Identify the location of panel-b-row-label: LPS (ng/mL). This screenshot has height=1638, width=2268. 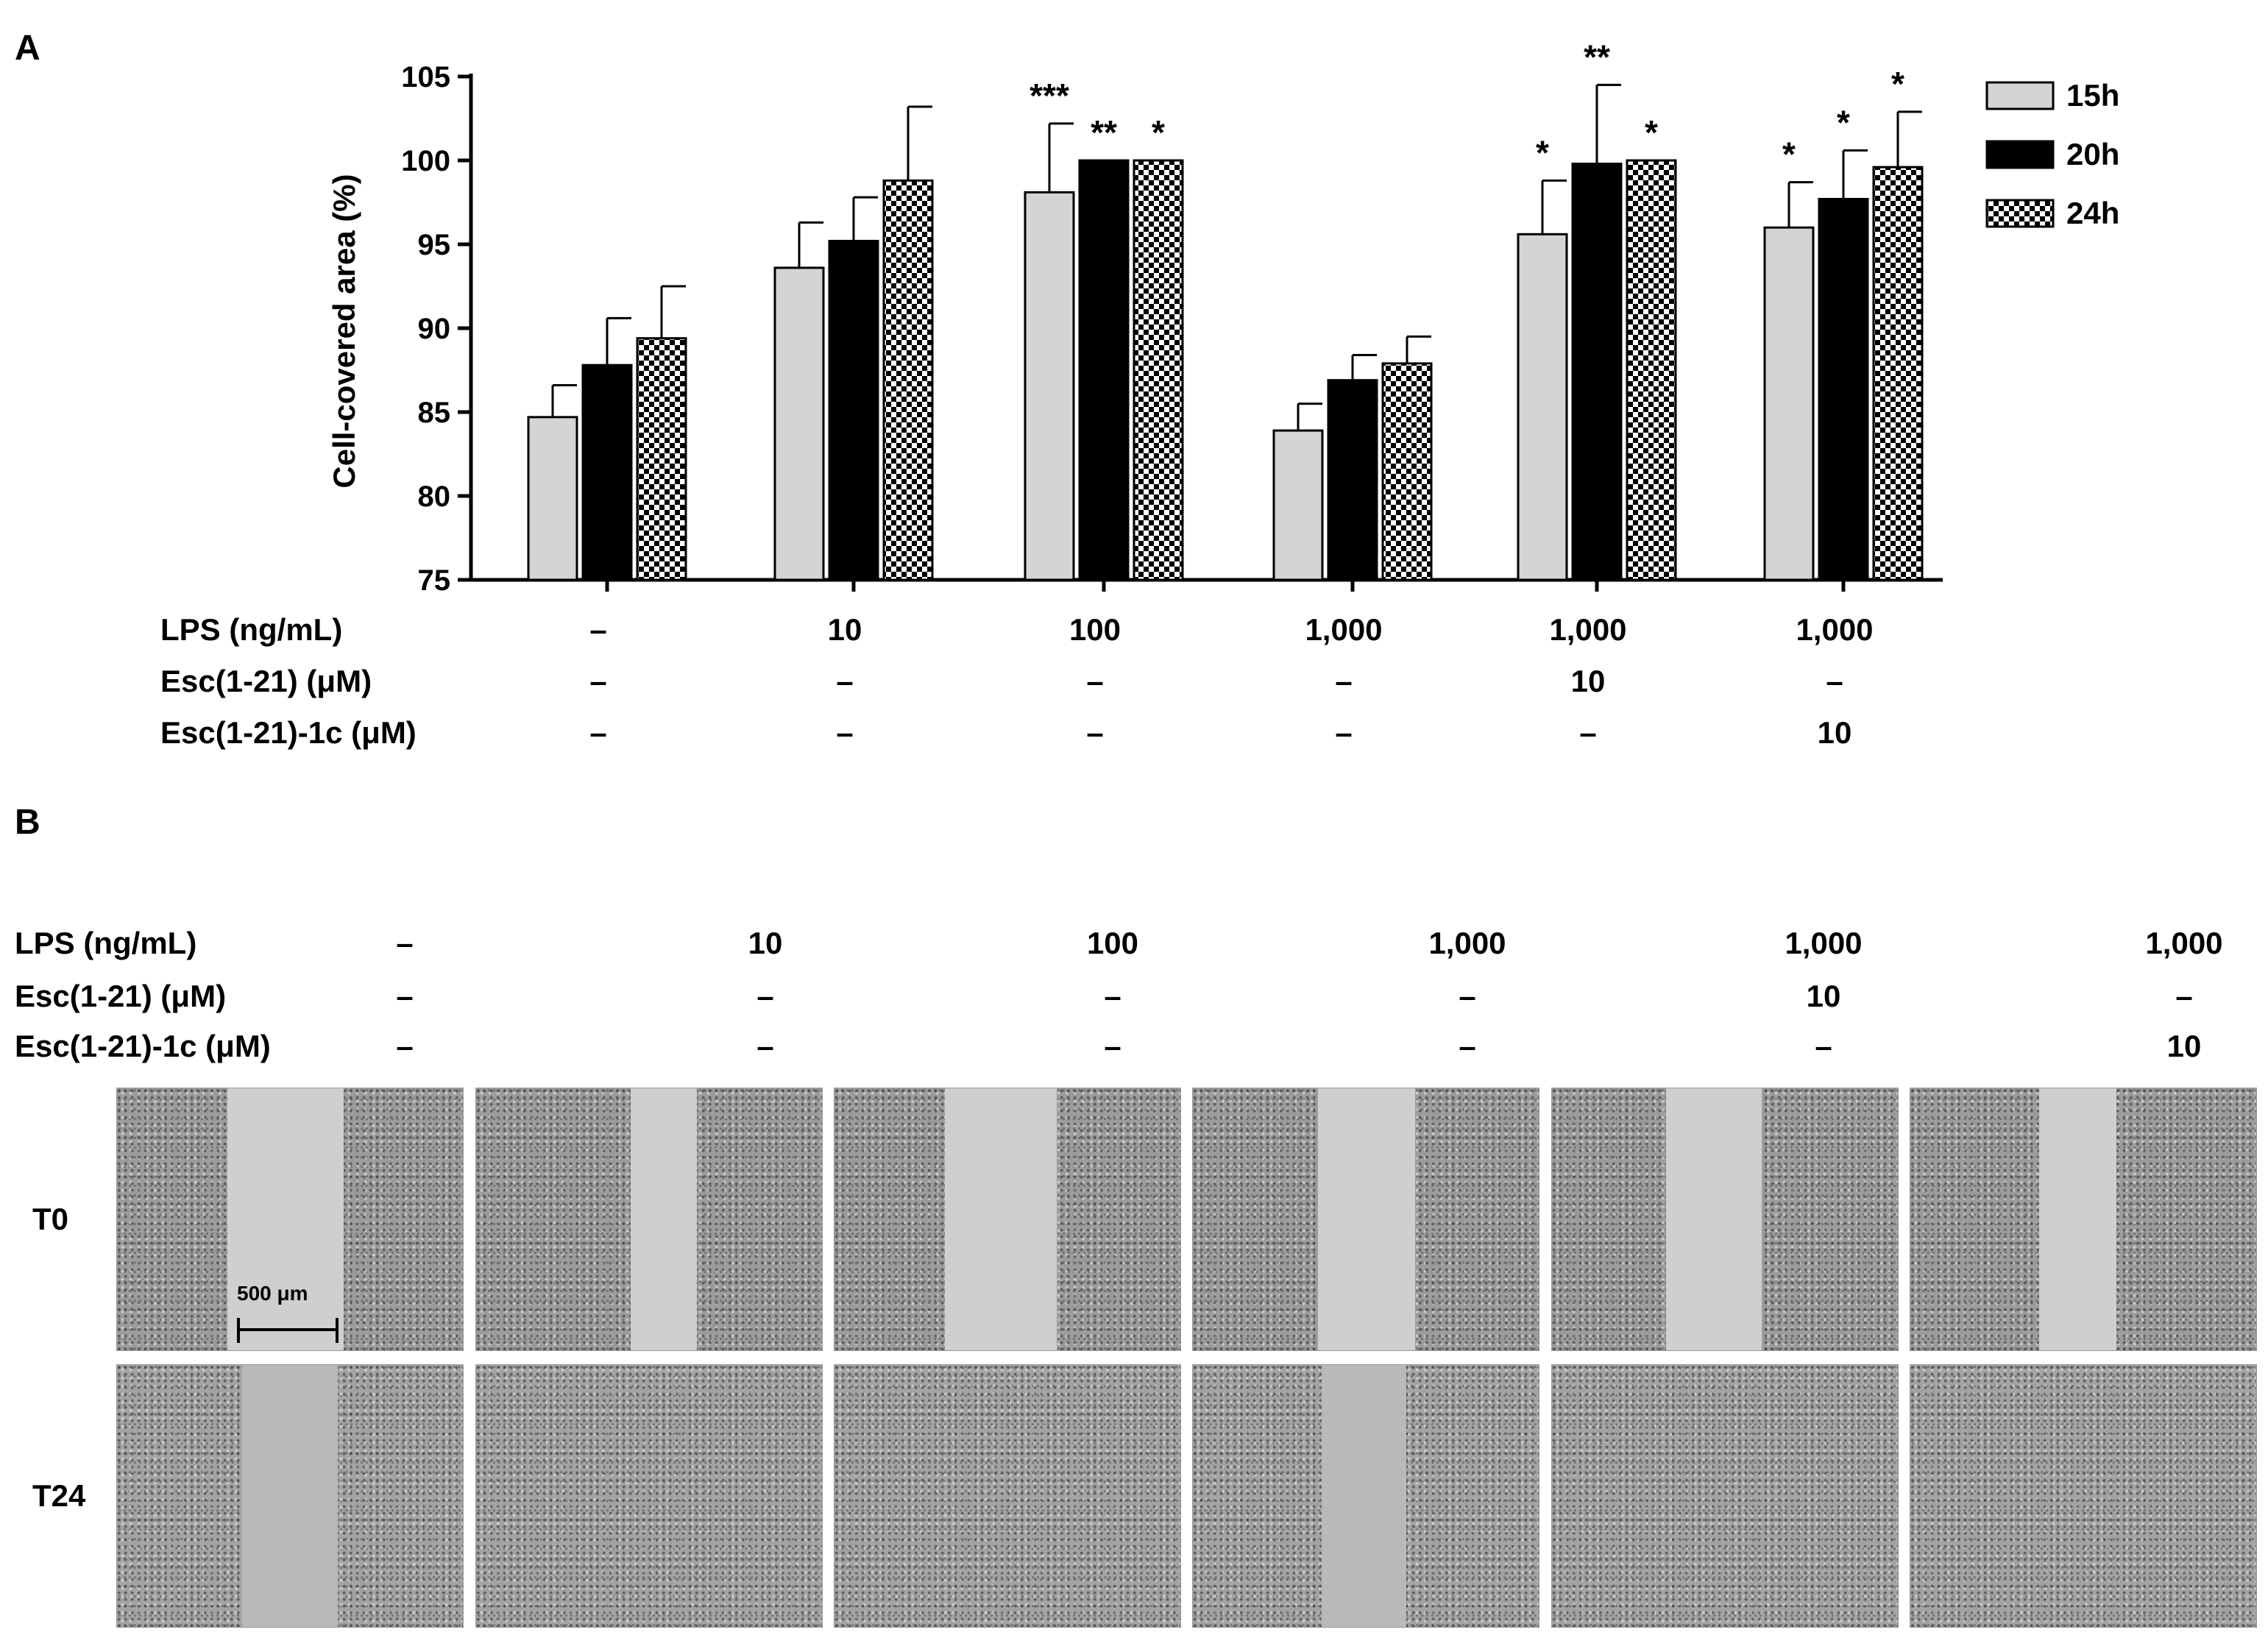
(106, 943).